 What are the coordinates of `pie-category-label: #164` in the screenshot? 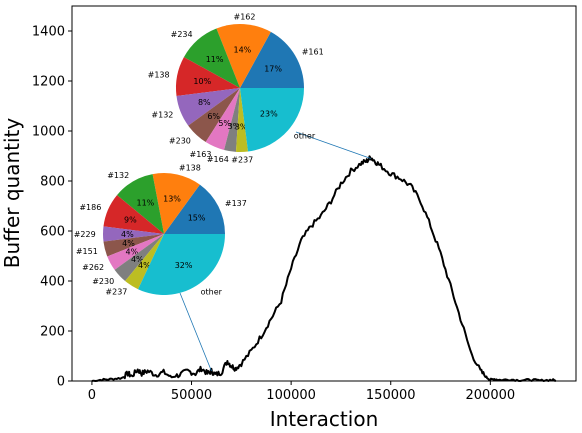 It's located at (218, 159).